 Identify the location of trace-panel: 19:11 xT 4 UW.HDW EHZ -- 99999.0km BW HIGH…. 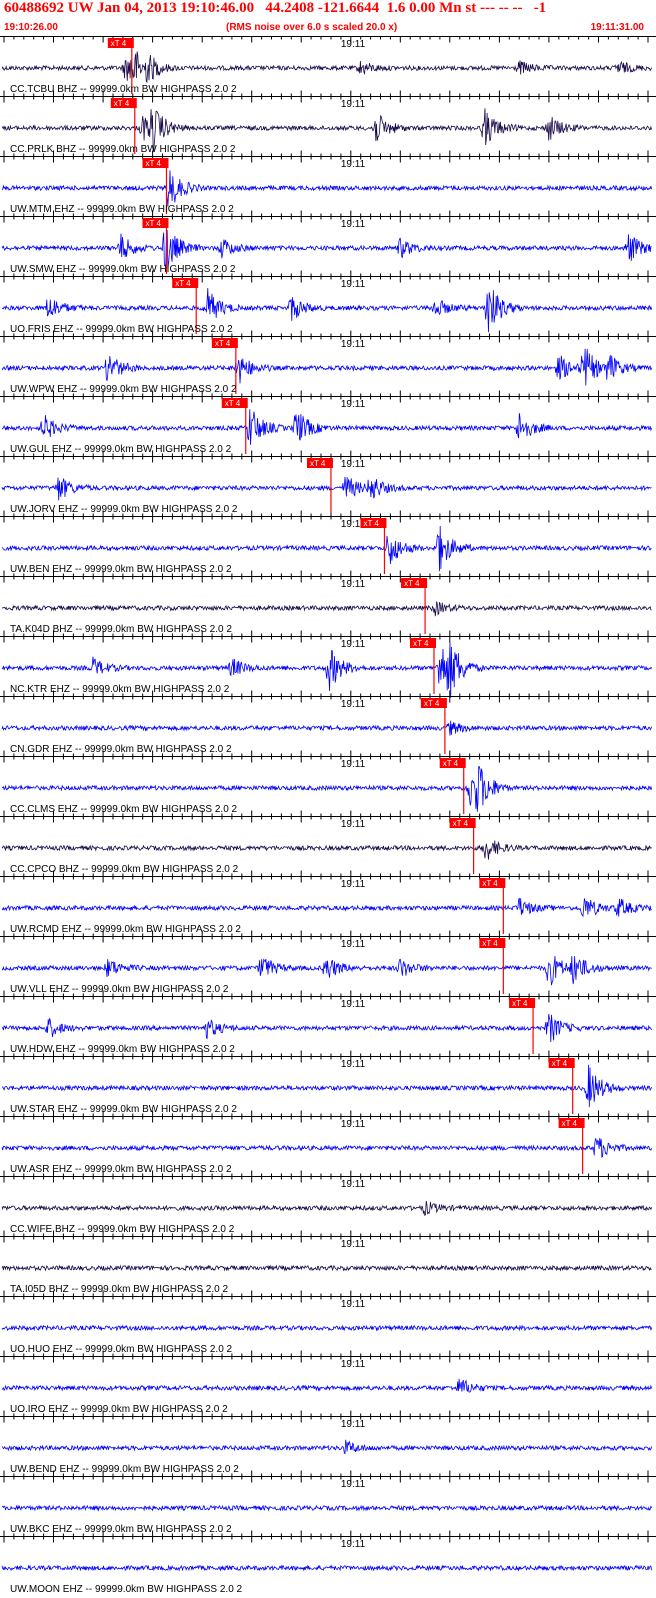
(328, 1022).